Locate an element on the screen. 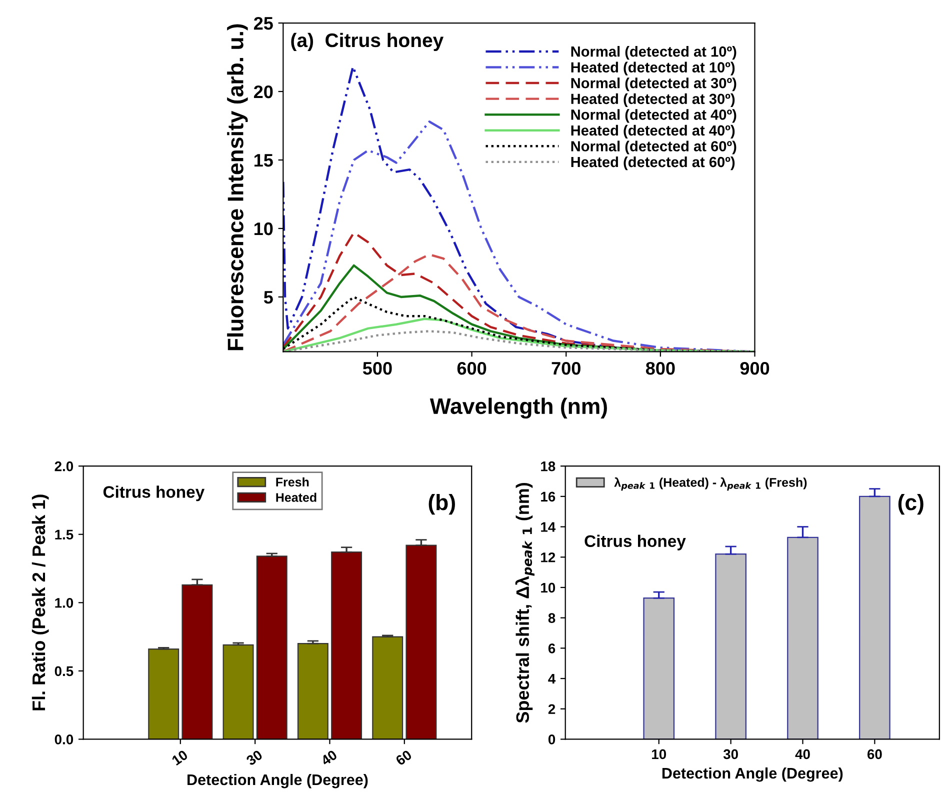  y-tick-label: 4 is located at coordinates (552, 679).